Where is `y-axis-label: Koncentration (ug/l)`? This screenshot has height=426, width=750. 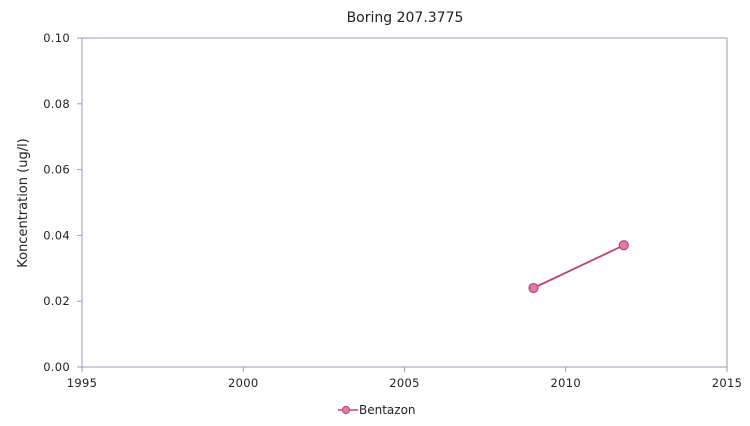 y-axis-label: Koncentration (ug/l) is located at coordinates (23, 203).